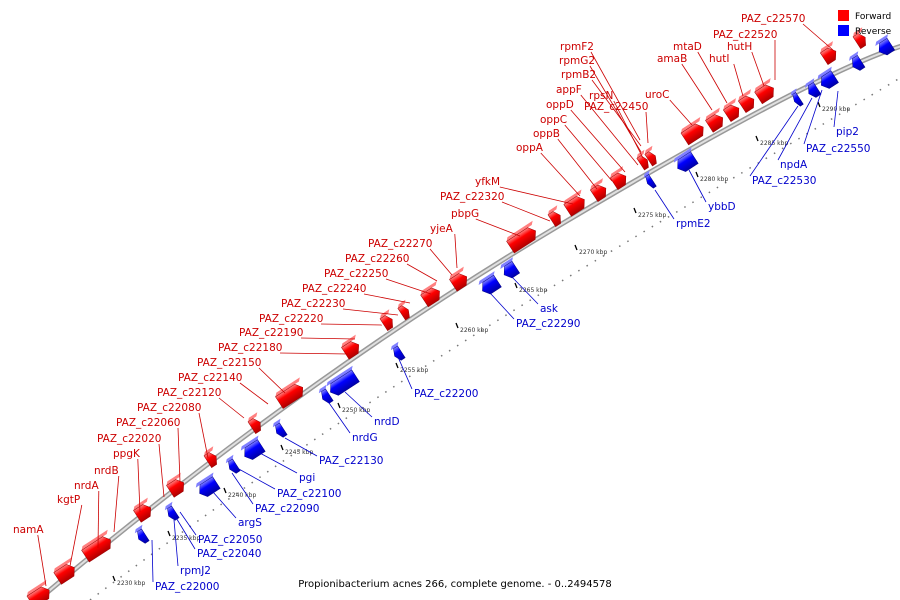 The width and height of the screenshot is (900, 600). I want to click on gene-label-paz-c22270: PAZ_c22270, so click(400, 244).